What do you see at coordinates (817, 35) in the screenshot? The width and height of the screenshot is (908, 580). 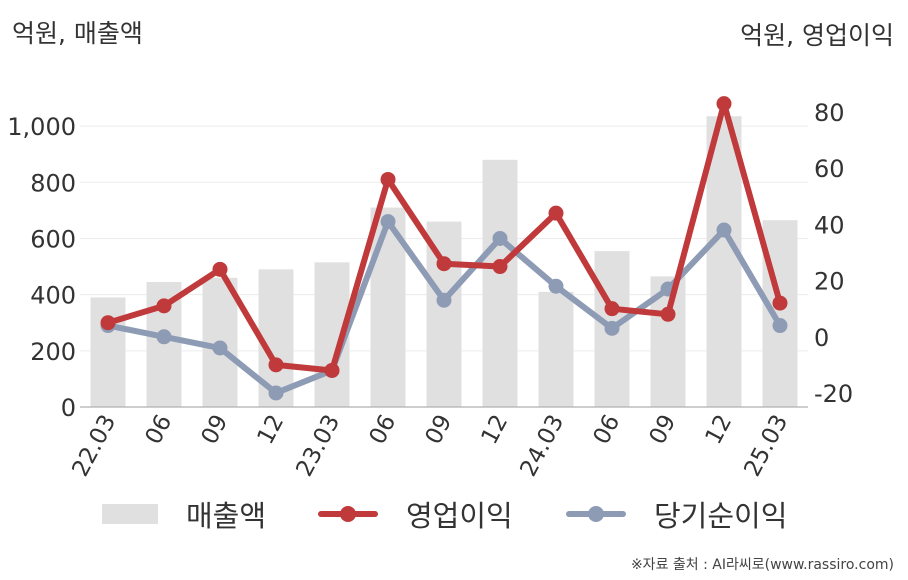 I see `right-axis-unit-label: 억원, 영업이익` at bounding box center [817, 35].